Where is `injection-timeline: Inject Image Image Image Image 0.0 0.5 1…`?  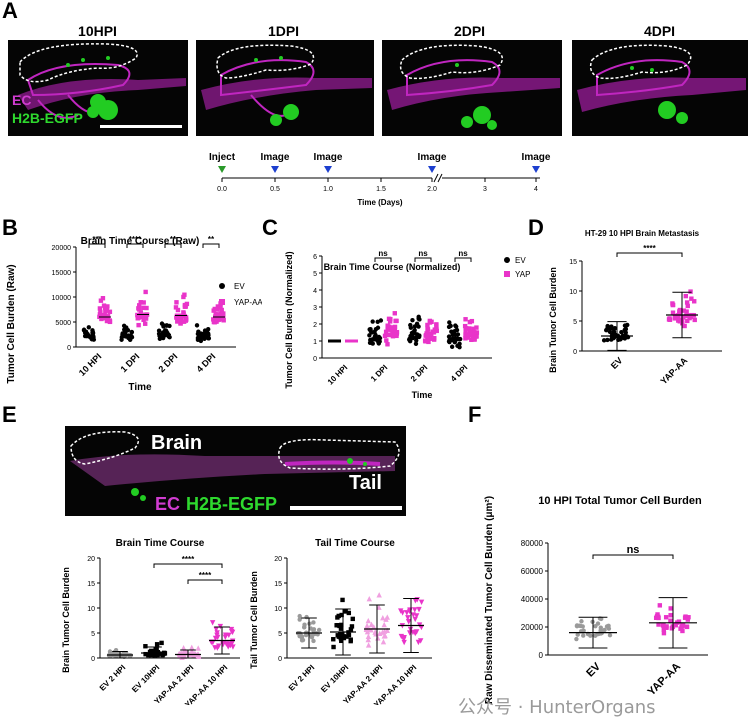 injection-timeline: Inject Image Image Image Image 0.0 0.5 1… is located at coordinates (380, 179).